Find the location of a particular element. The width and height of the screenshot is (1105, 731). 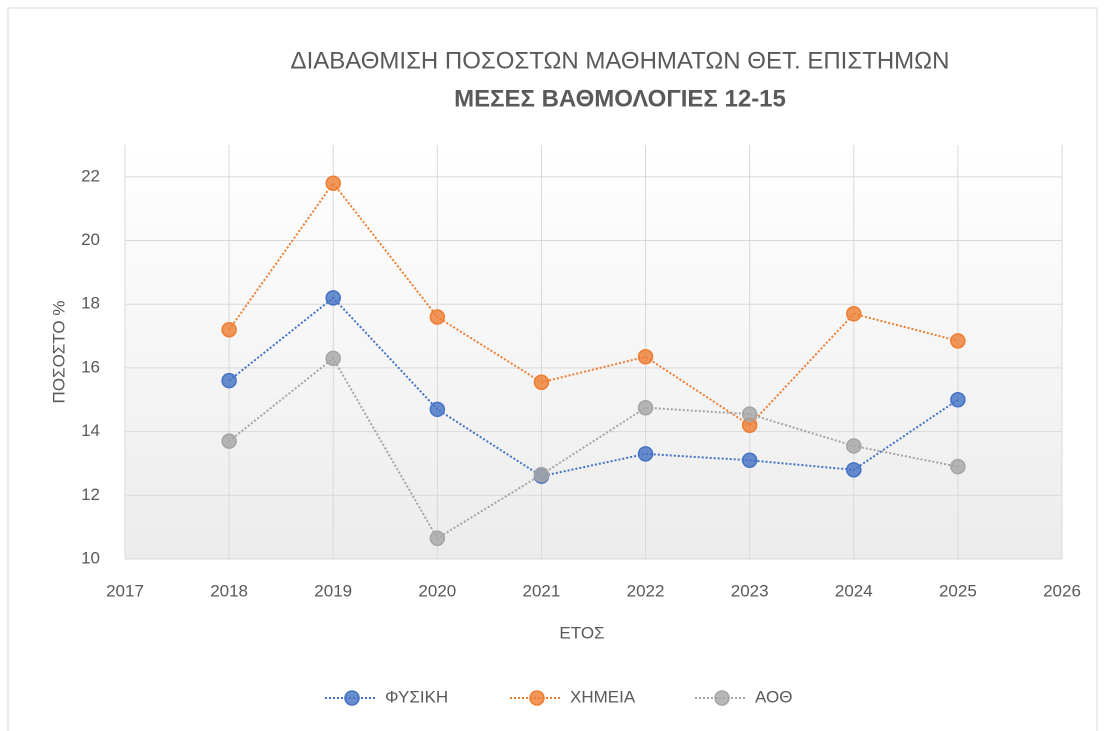

y-tick-label: 10 is located at coordinates (90, 557).